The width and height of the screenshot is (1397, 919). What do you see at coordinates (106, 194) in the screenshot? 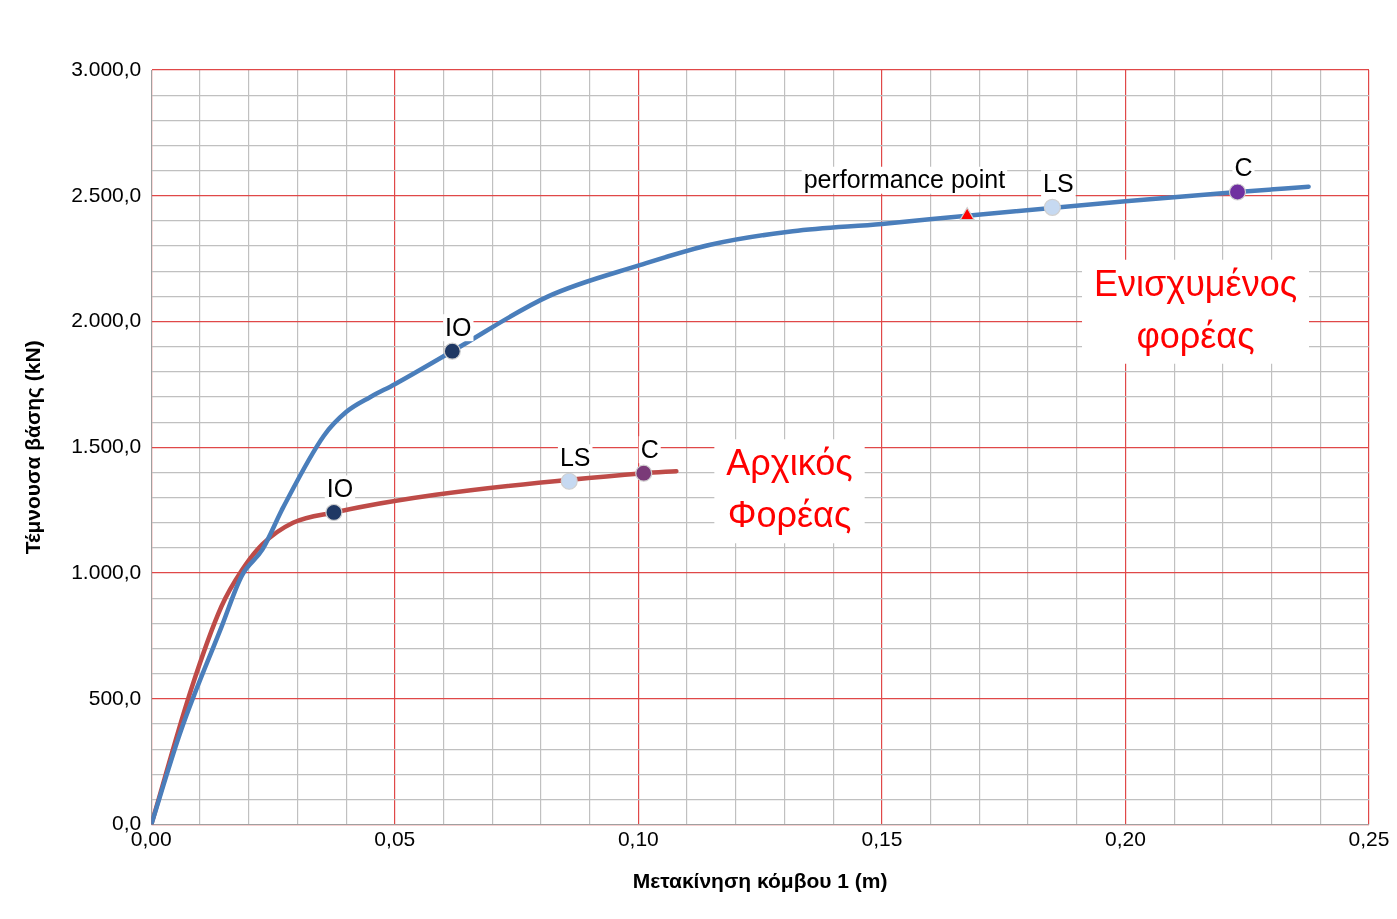
I see `y-tick-label: 2.500,0` at bounding box center [106, 194].